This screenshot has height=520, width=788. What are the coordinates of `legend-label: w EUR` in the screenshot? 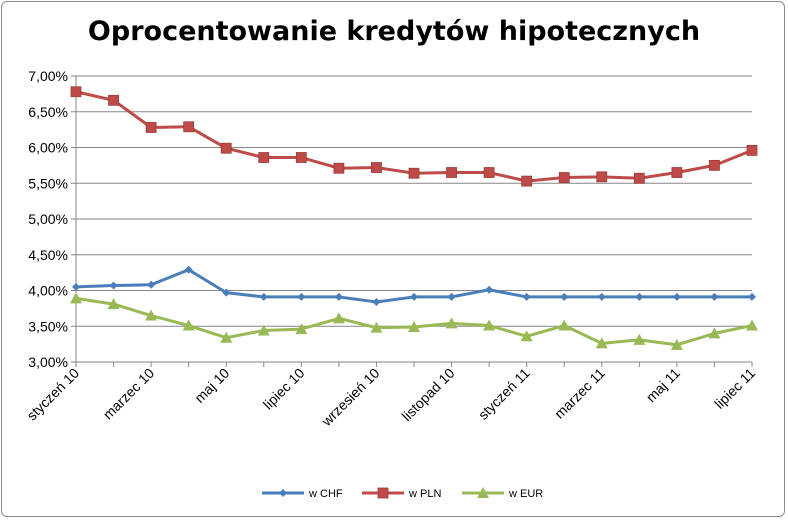 It's located at (525, 494).